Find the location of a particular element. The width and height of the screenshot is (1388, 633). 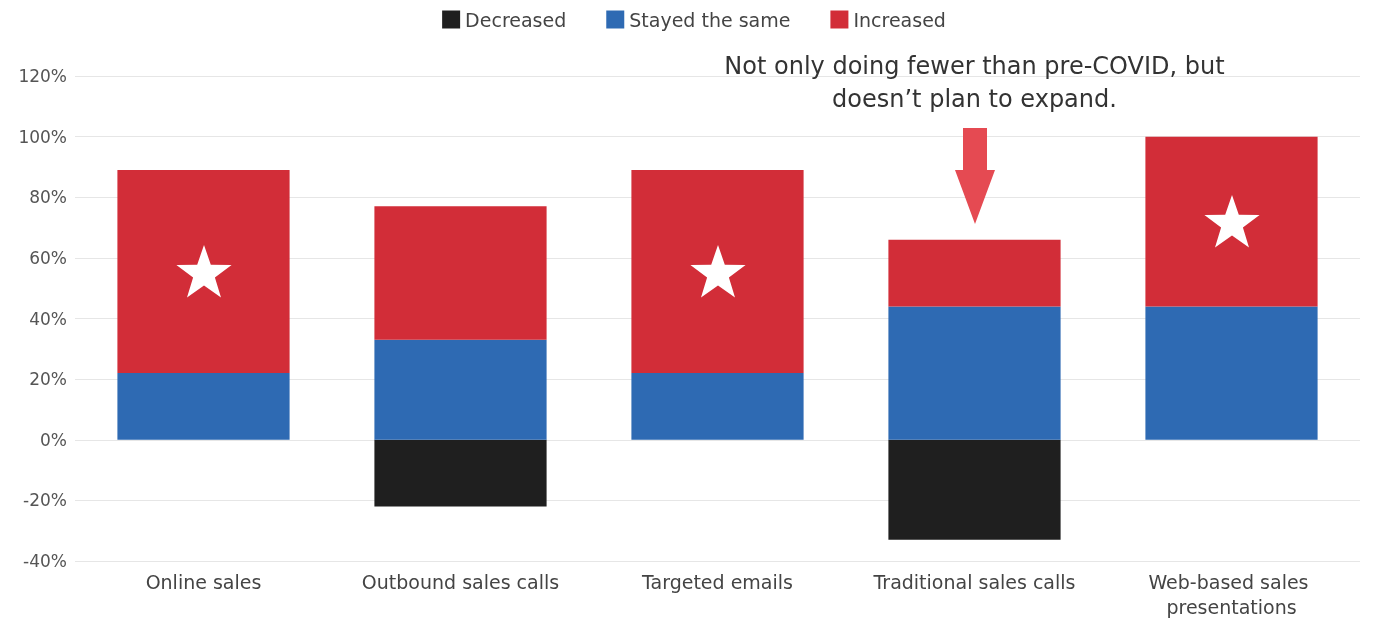

y-tick-label: 40% is located at coordinates (48, 318).